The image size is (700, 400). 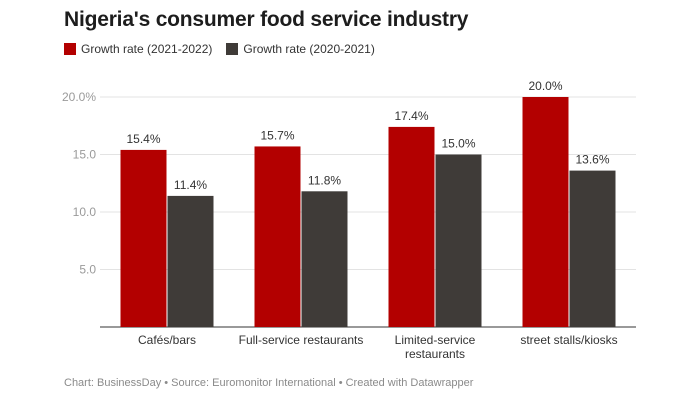 I want to click on data-label: 15.7%, so click(x=277, y=135).